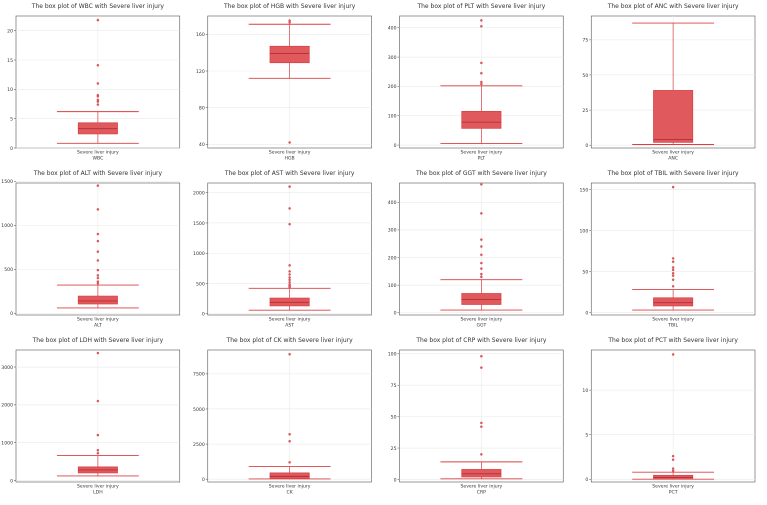  Describe the element at coordinates (202, 145) in the screenshot. I see `y-tick-label: 40` at that location.